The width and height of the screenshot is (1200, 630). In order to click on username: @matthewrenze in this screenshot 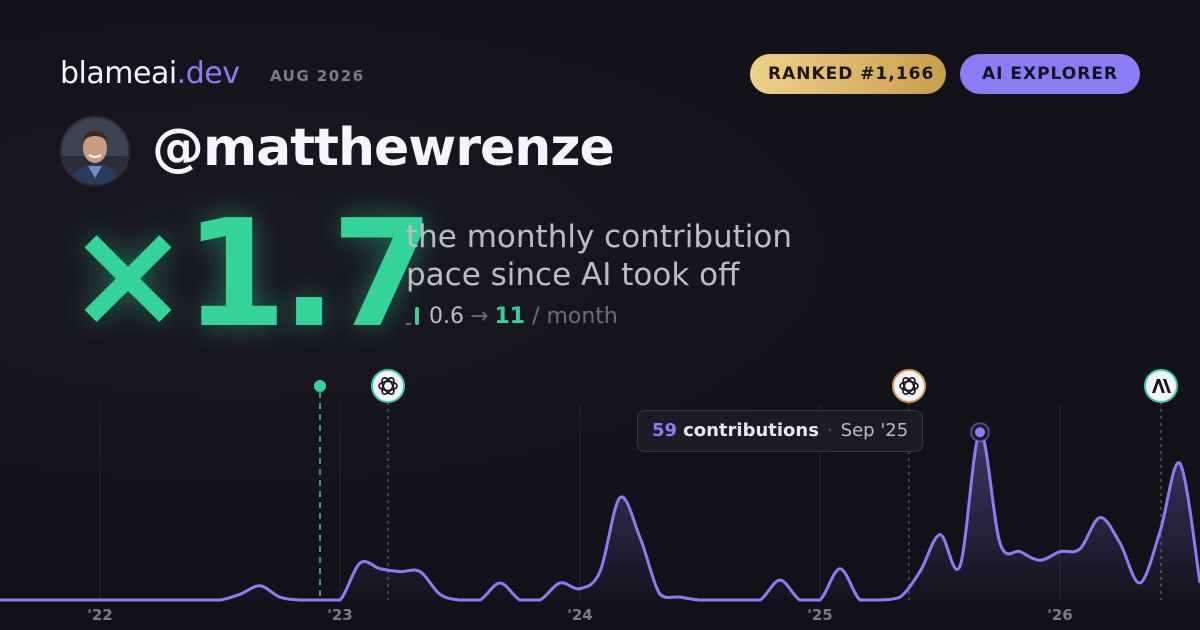, I will do `click(383, 148)`.